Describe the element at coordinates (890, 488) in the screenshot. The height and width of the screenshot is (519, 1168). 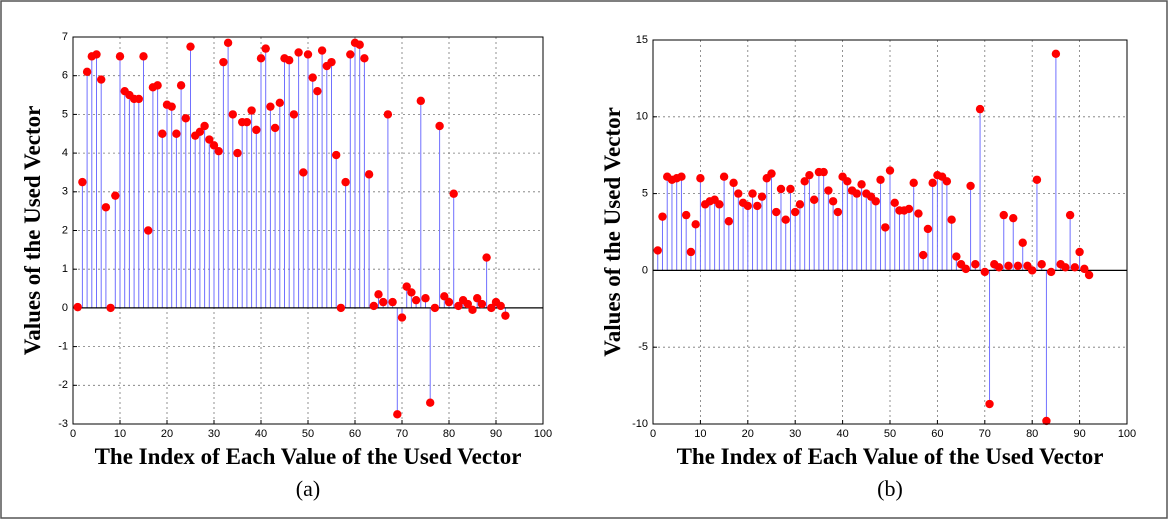
I see `caption: (b)` at that location.